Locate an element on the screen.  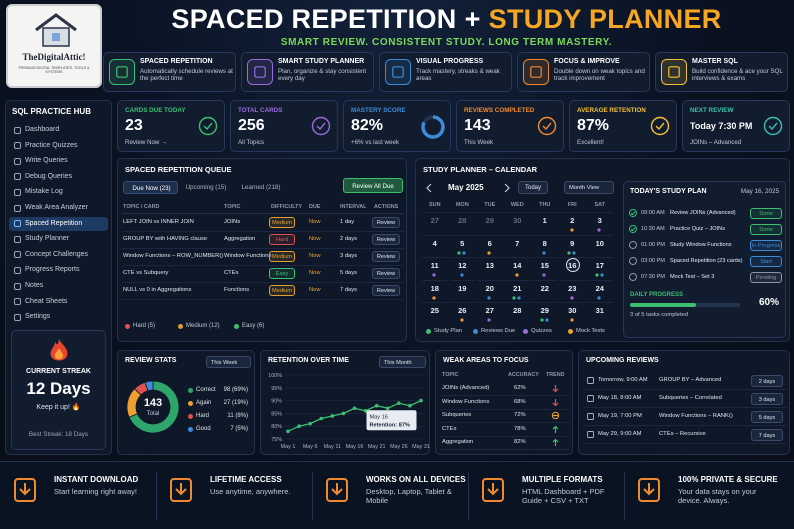
nav-item: Settings is located at coordinates (58, 317).